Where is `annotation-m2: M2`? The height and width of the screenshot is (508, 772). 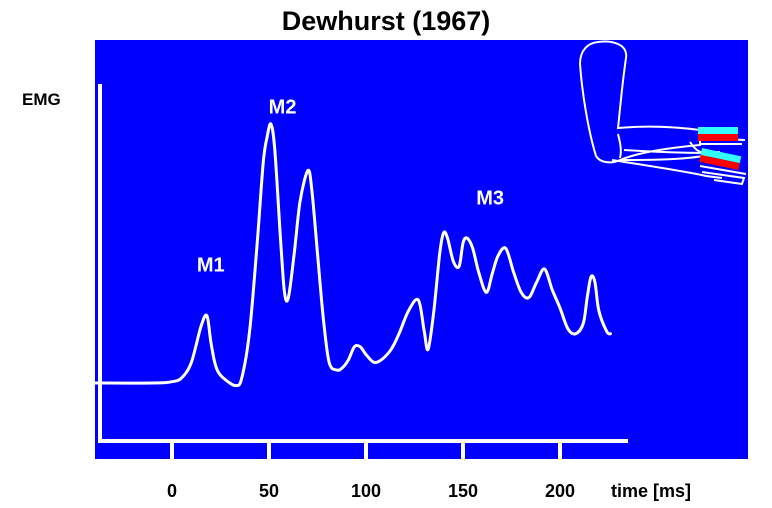
annotation-m2: M2 is located at coordinates (283, 108).